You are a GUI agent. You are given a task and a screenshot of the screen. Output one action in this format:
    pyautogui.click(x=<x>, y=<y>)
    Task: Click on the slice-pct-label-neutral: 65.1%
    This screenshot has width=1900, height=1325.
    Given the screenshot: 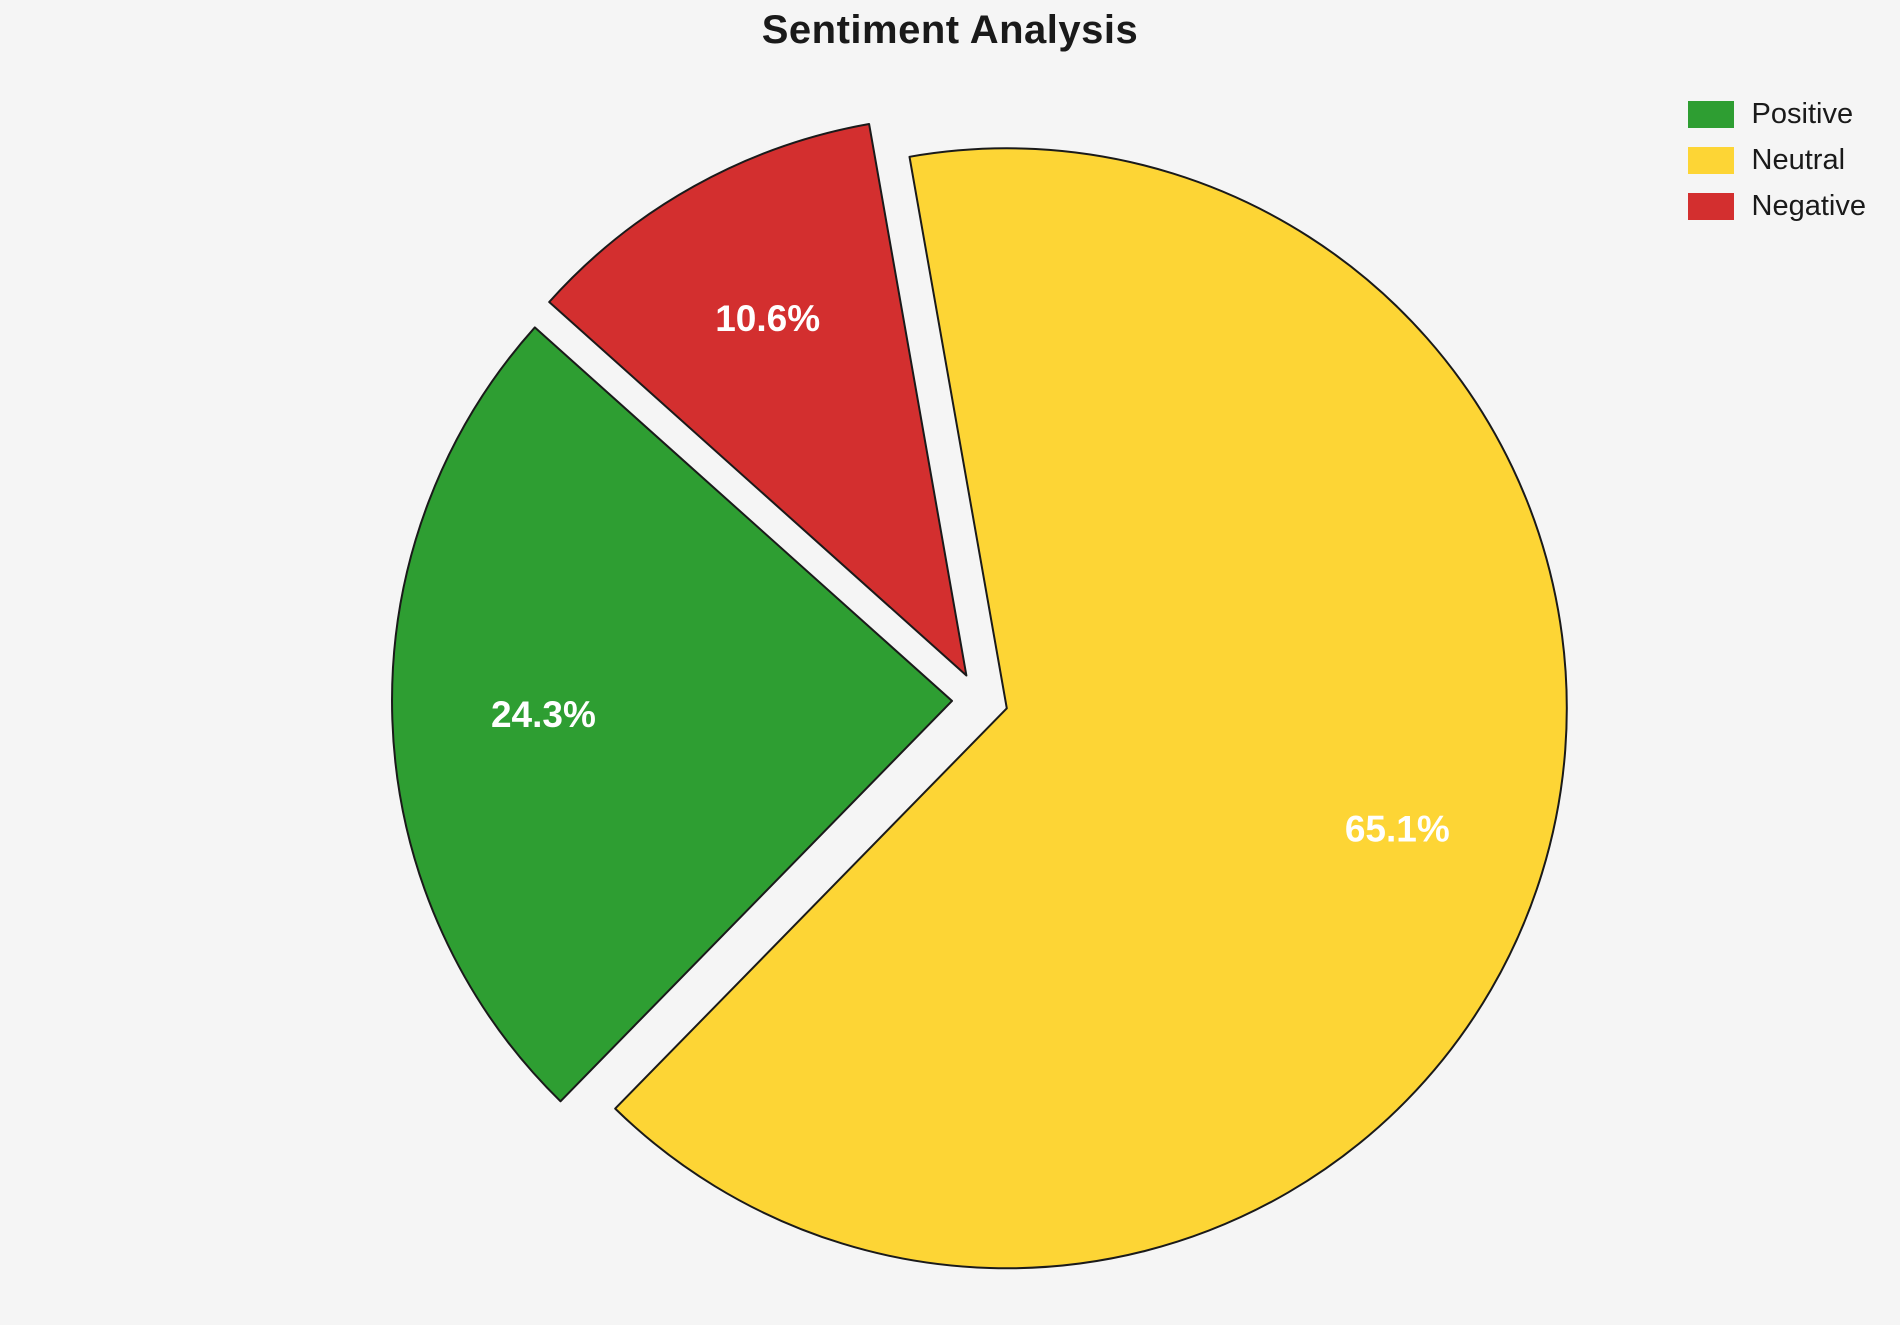 What is the action you would take?
    pyautogui.click(x=1397, y=829)
    